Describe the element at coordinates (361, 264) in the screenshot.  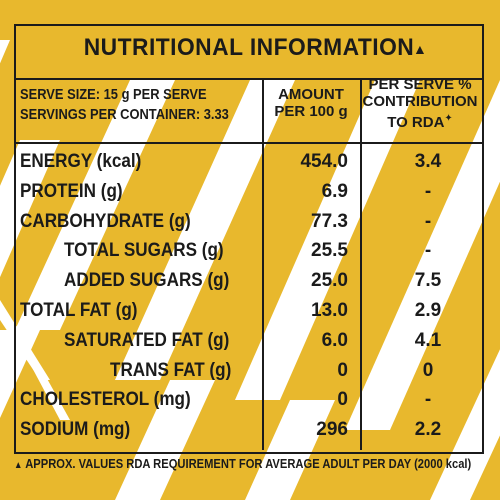
I see `column-divider-rda` at that location.